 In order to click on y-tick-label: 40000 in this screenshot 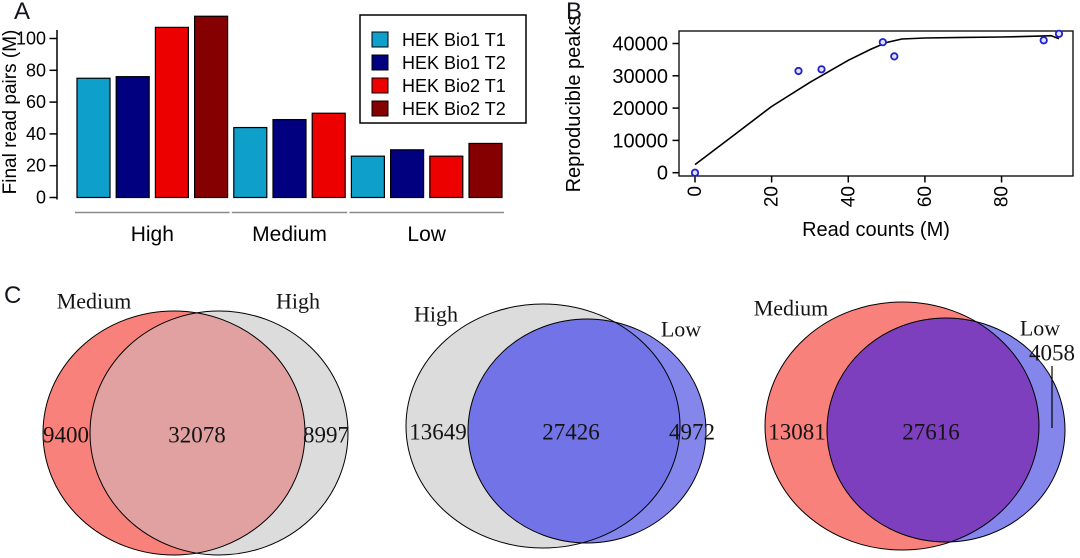, I will do `click(640, 45)`.